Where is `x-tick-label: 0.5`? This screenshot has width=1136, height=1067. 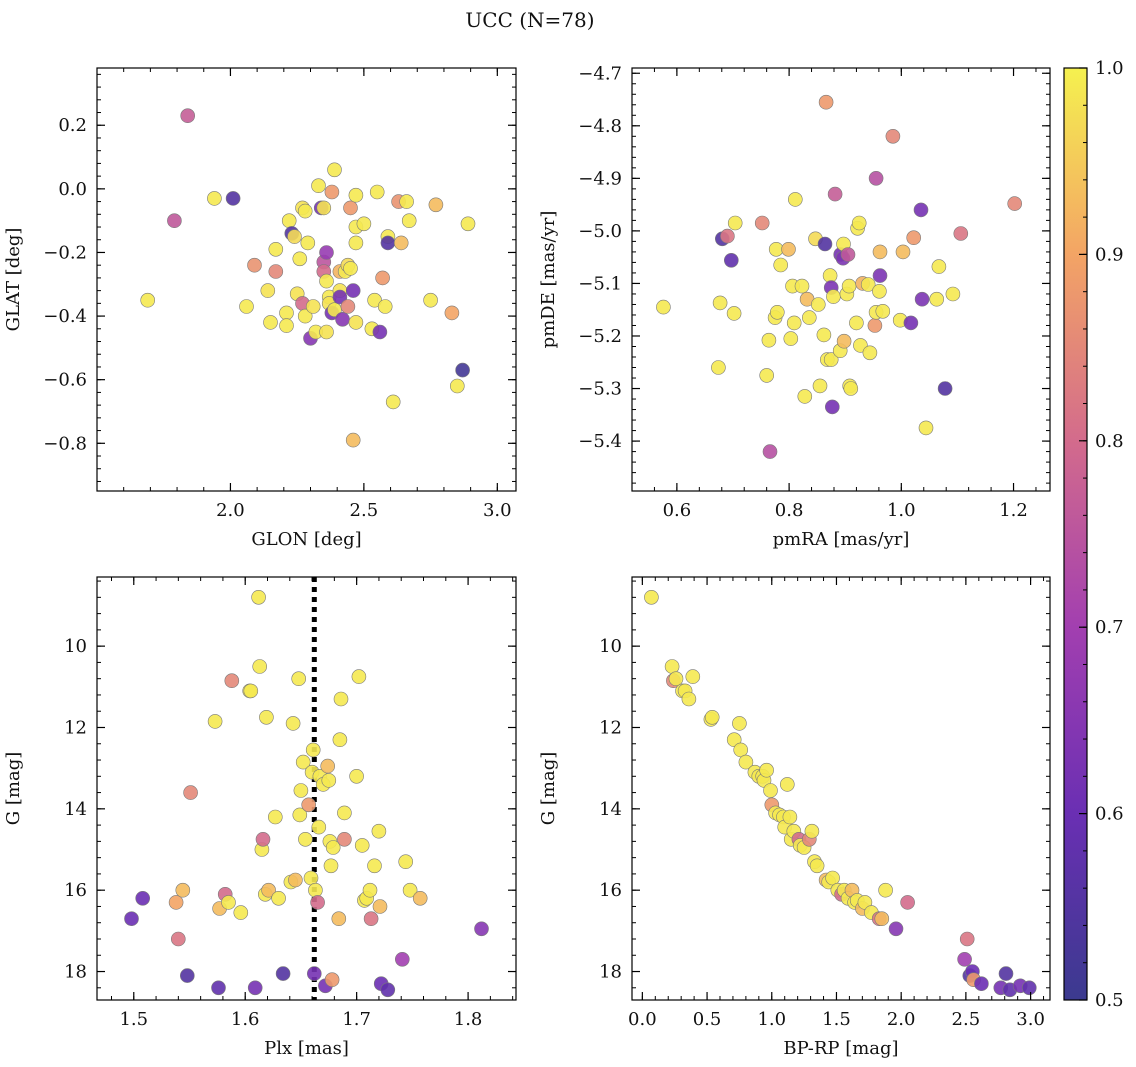 x-tick-label: 0.5 is located at coordinates (707, 1019).